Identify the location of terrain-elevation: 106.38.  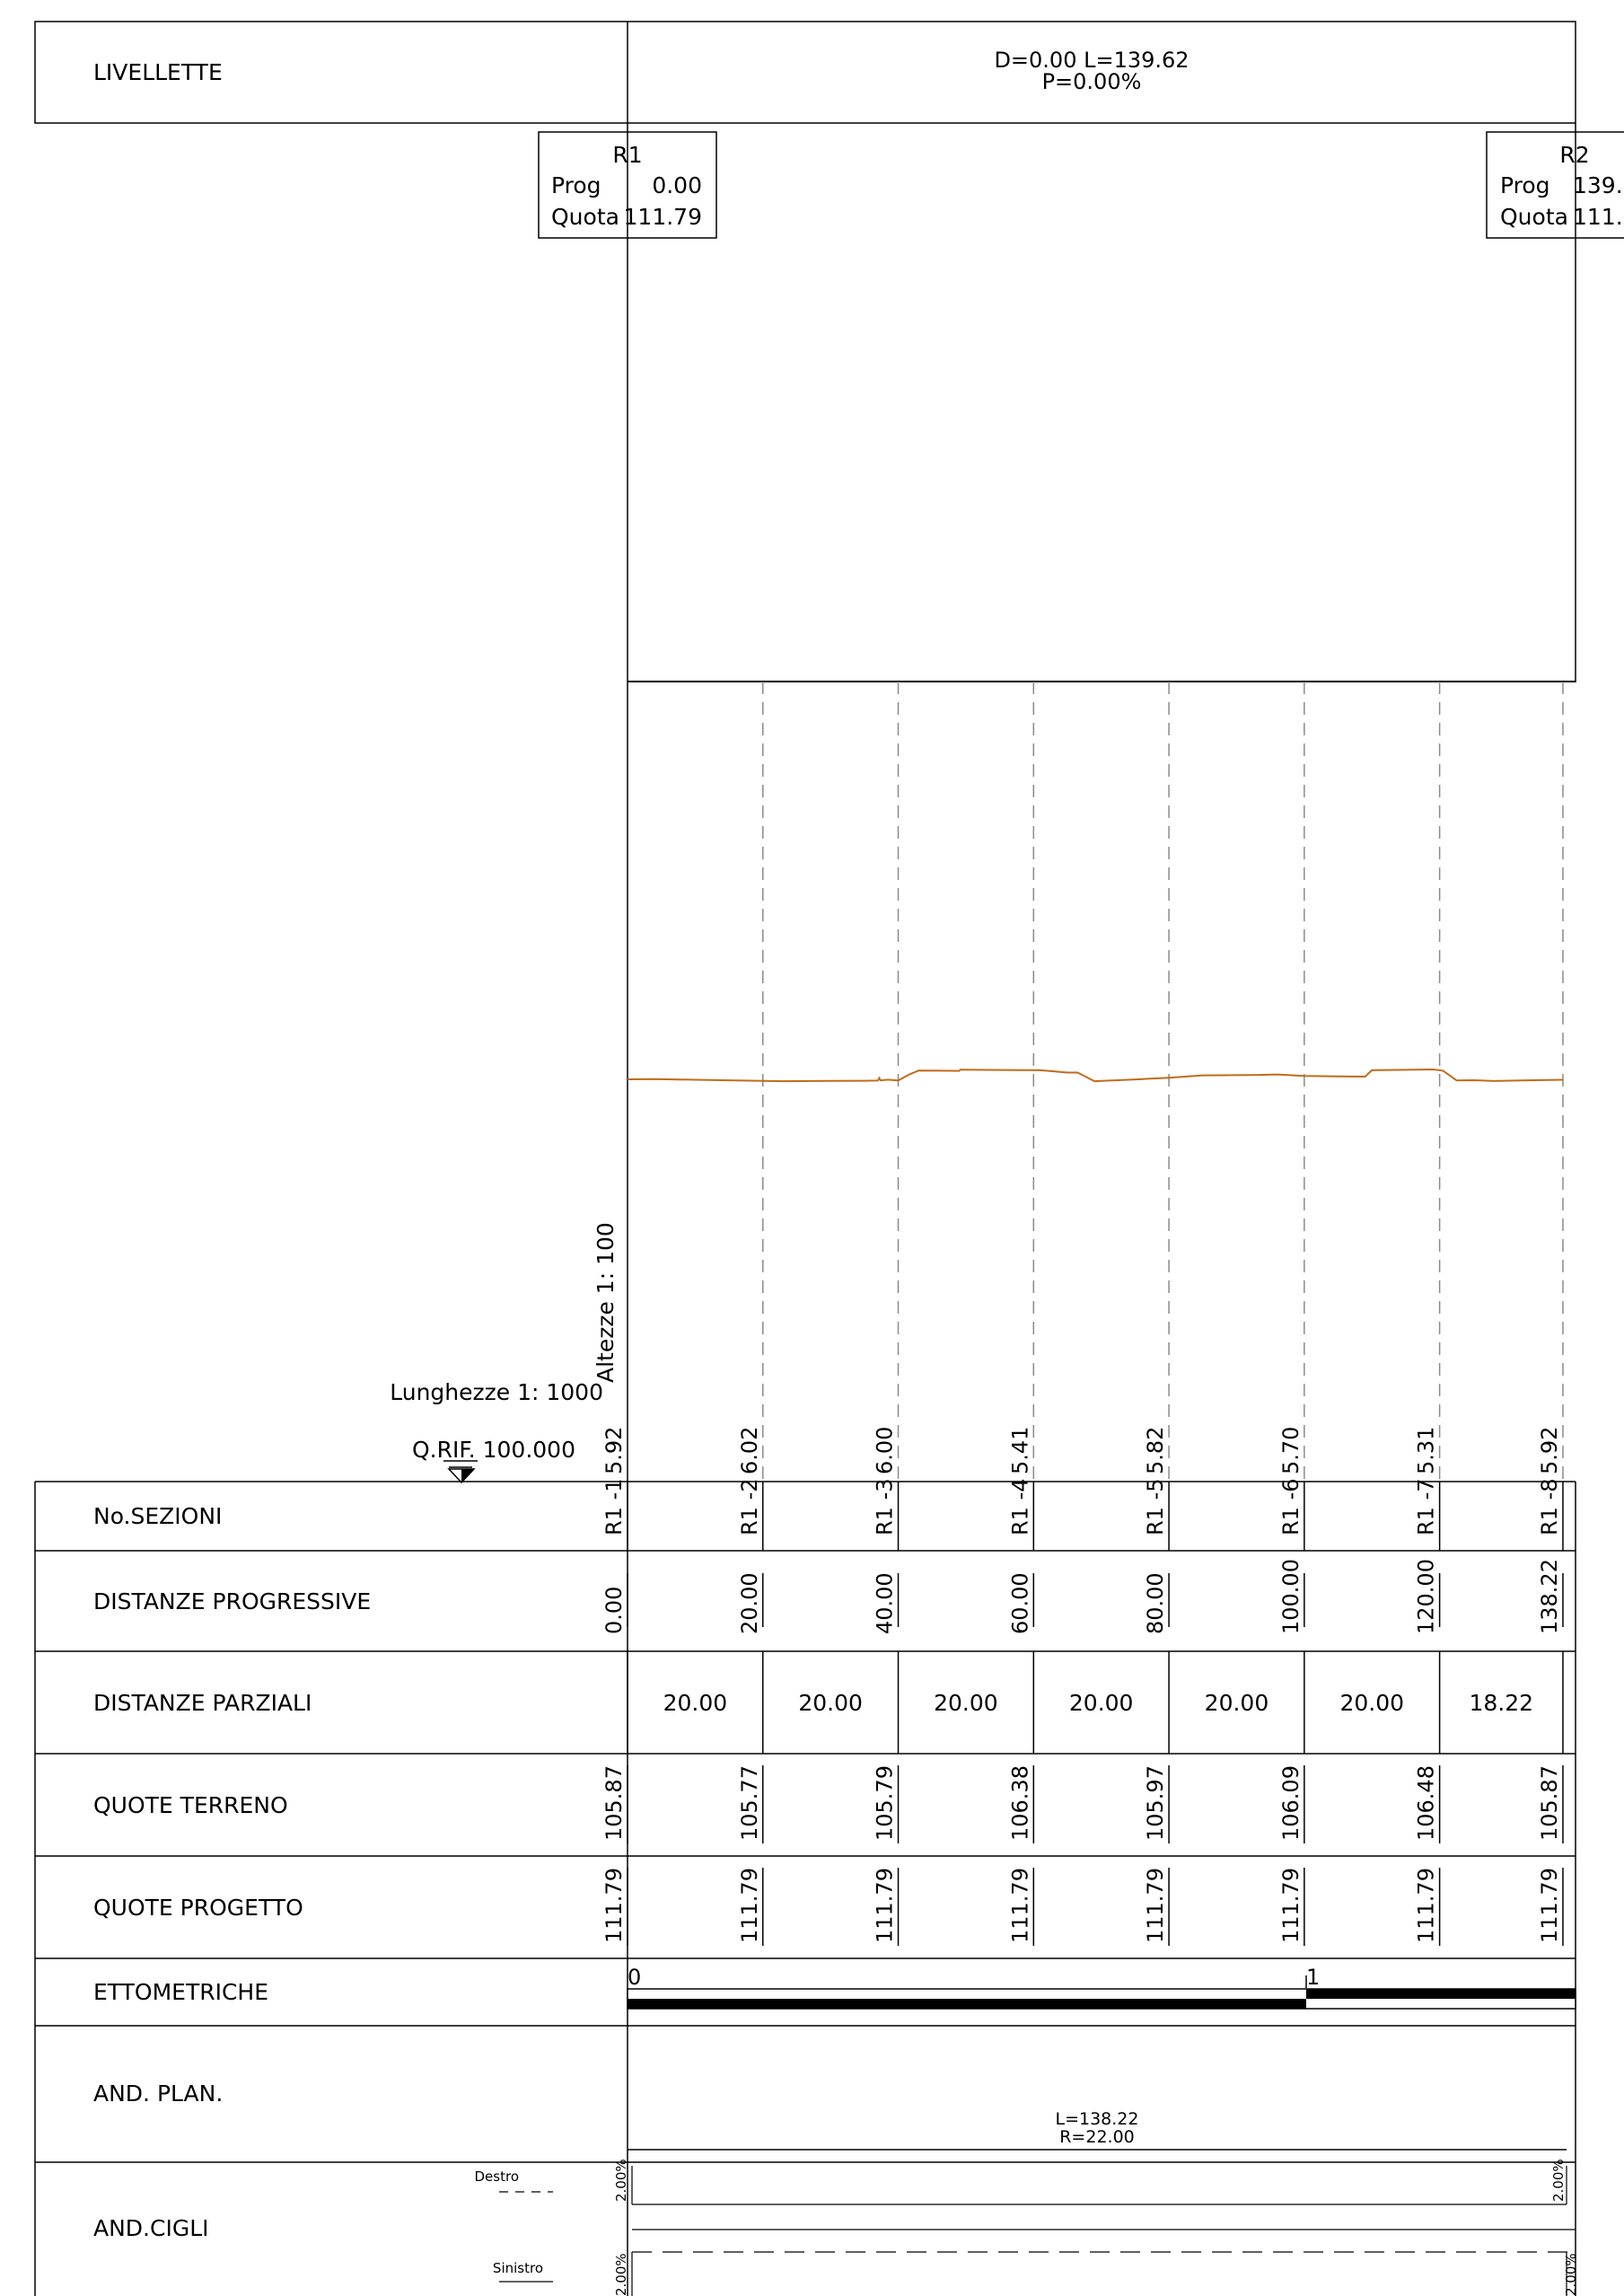
(1019, 1803).